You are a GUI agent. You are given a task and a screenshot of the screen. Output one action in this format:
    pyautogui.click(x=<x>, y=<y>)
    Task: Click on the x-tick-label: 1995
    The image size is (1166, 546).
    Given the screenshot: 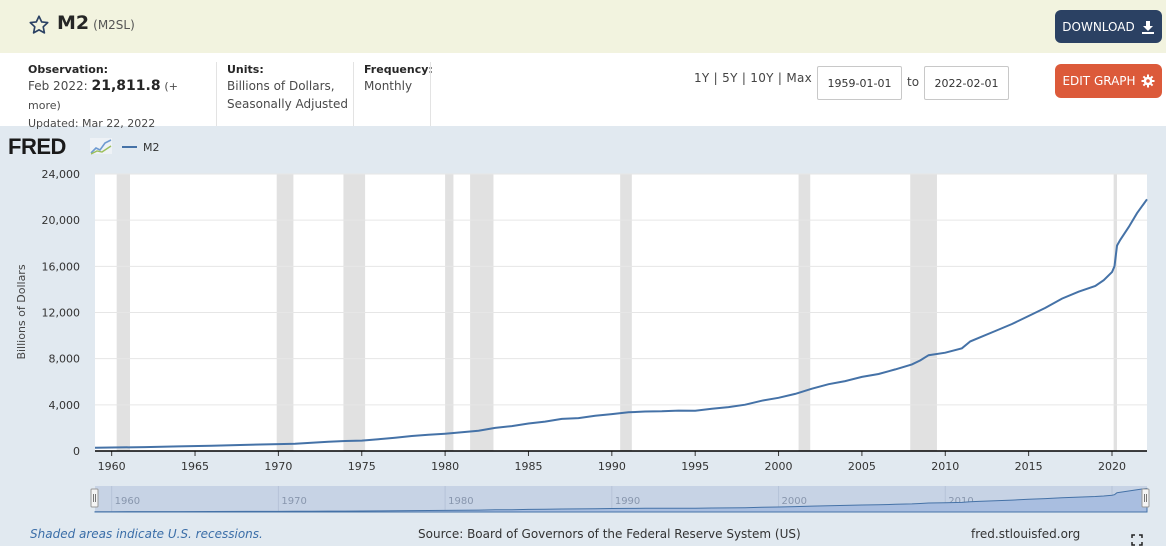 What is the action you would take?
    pyautogui.click(x=695, y=466)
    